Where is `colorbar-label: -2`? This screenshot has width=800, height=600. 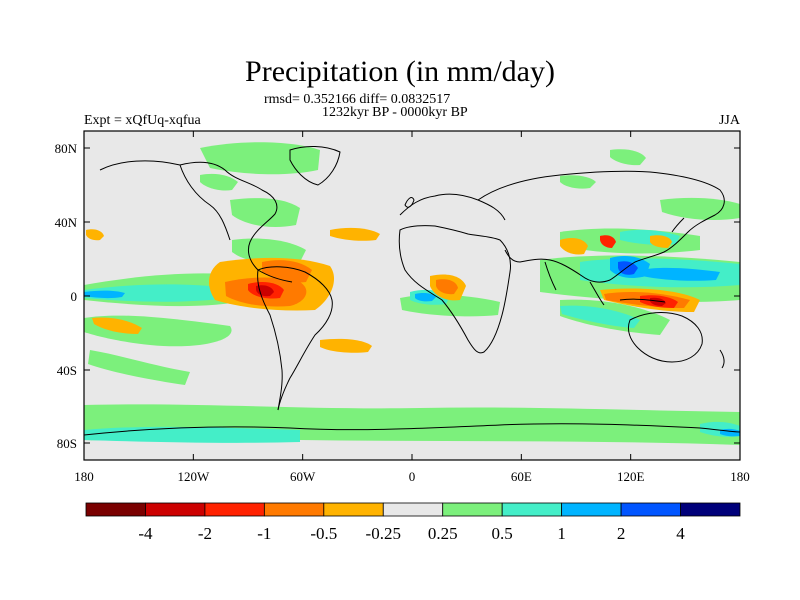 colorbar-label: -2 is located at coordinates (205, 533).